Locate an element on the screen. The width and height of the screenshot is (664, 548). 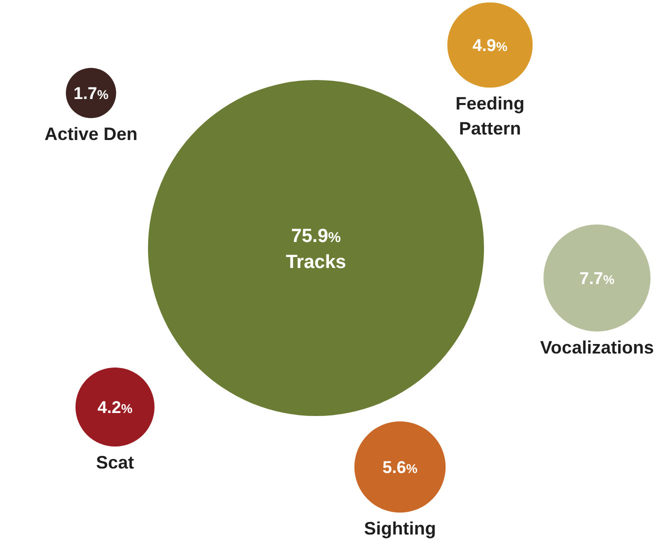
data-label: 75.9% is located at coordinates (316, 236).